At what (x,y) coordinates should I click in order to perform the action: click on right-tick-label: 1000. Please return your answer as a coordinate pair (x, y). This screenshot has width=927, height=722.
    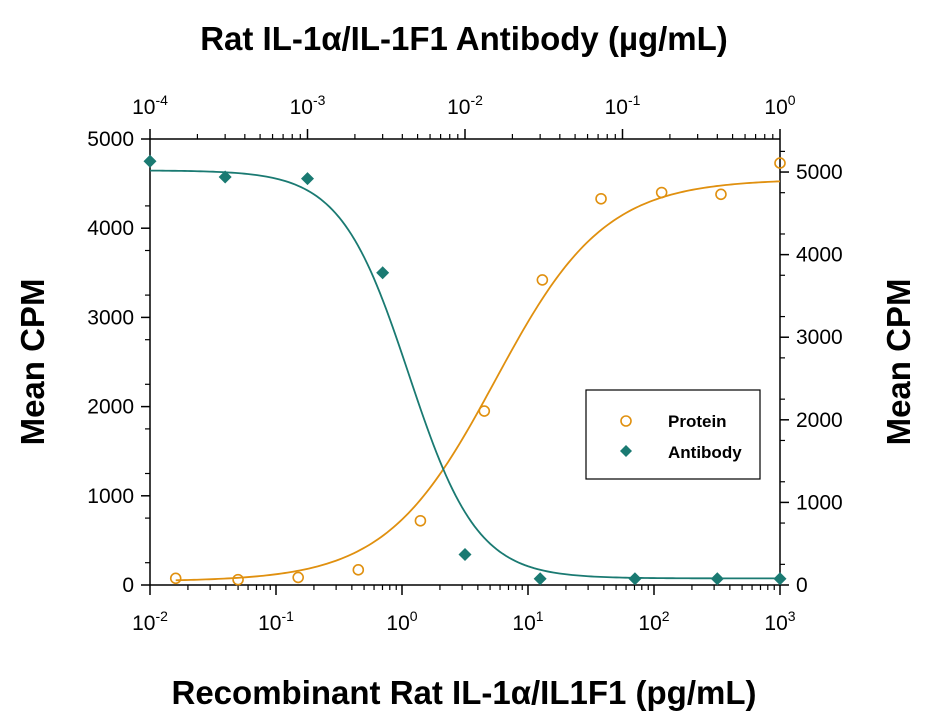
    Looking at the image, I should click on (819, 502).